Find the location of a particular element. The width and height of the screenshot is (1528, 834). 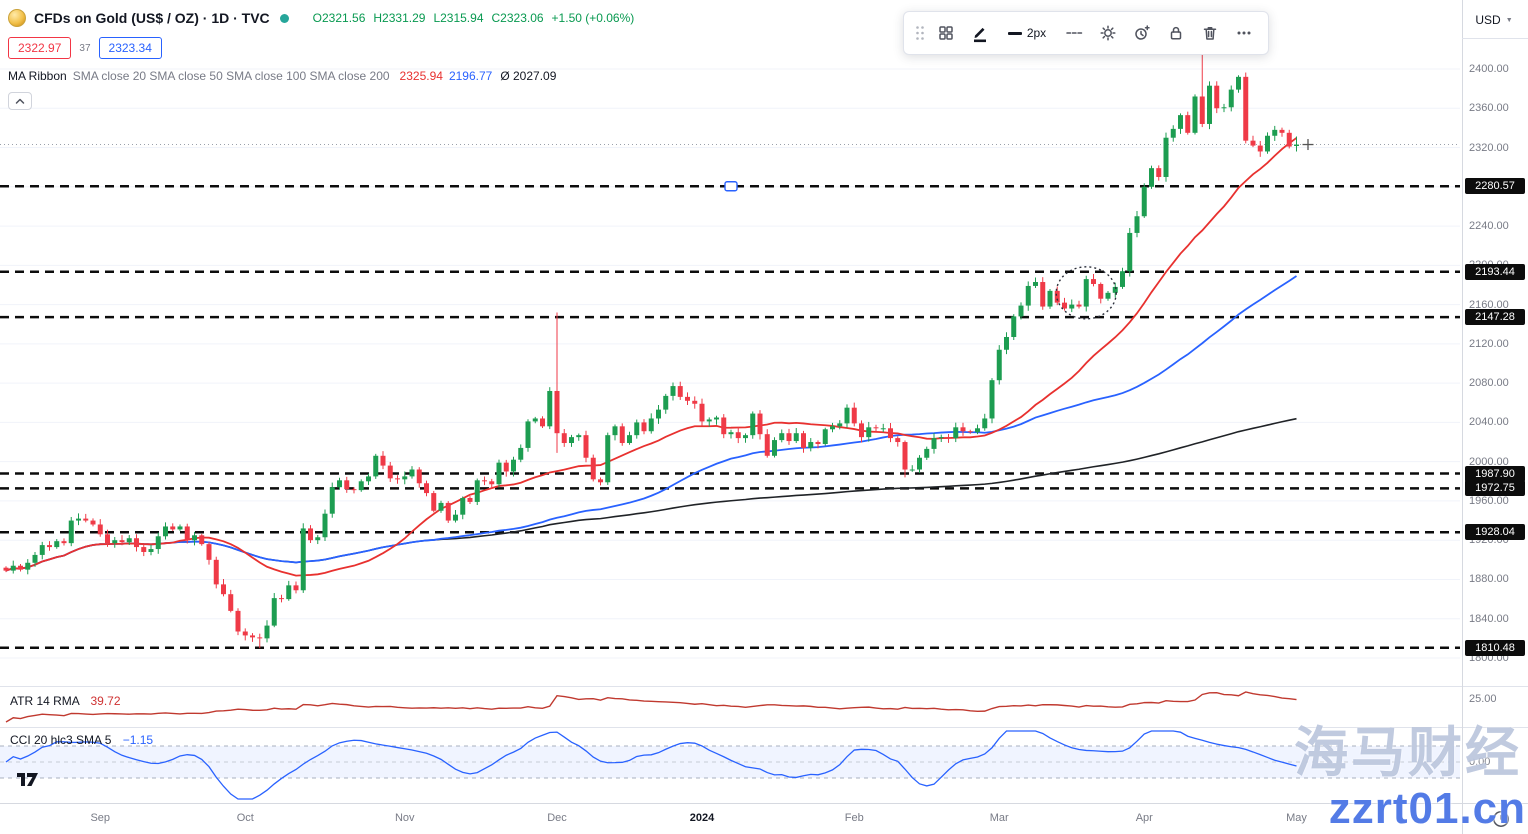

ellipsis-icon is located at coordinates (1244, 33).